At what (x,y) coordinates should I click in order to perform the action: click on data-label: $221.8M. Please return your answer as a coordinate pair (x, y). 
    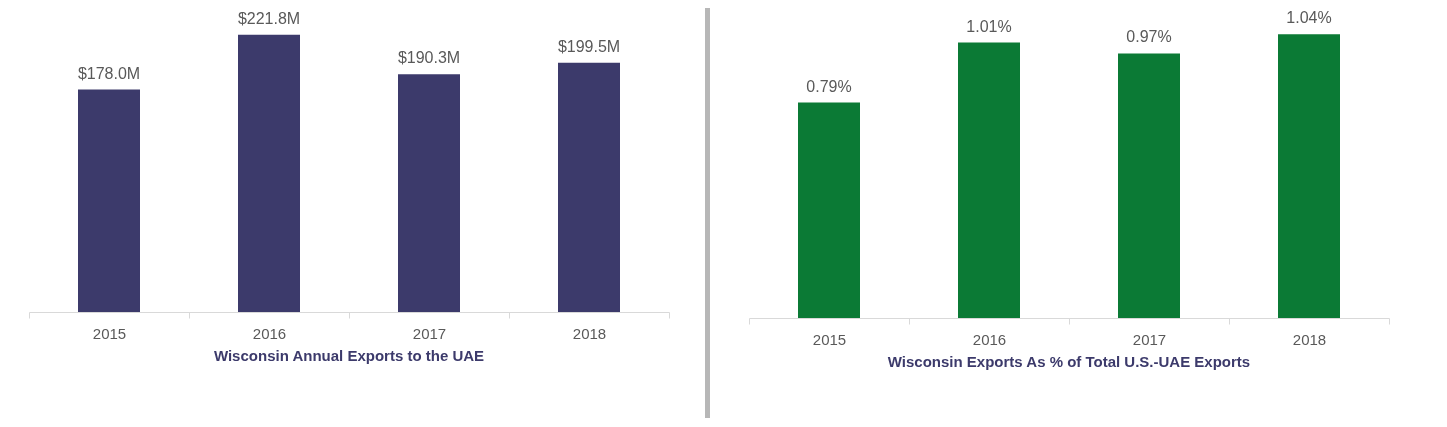
    Looking at the image, I should click on (269, 18).